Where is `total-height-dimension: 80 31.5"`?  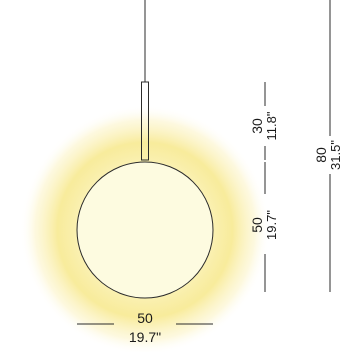 total-height-dimension: 80 31.5" is located at coordinates (327, 146).